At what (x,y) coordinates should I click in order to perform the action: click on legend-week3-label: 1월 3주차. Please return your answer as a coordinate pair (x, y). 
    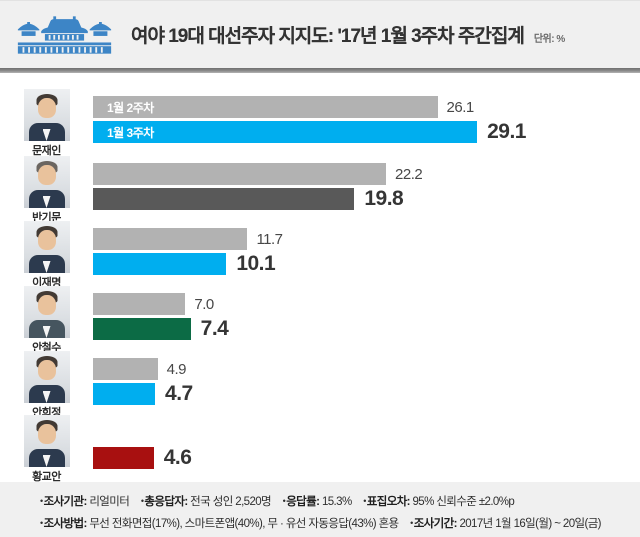
    Looking at the image, I should click on (130, 132).